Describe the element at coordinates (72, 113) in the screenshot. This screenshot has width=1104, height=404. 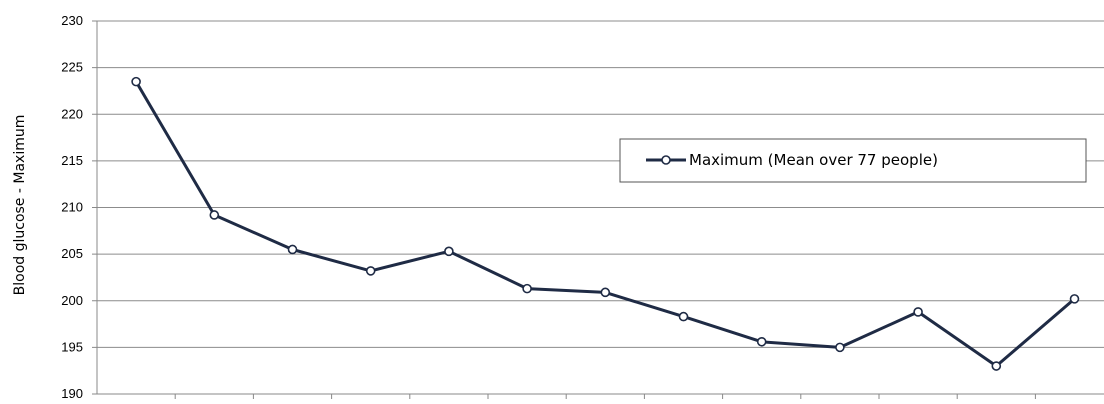
I see `y-tick-label: 220` at that location.